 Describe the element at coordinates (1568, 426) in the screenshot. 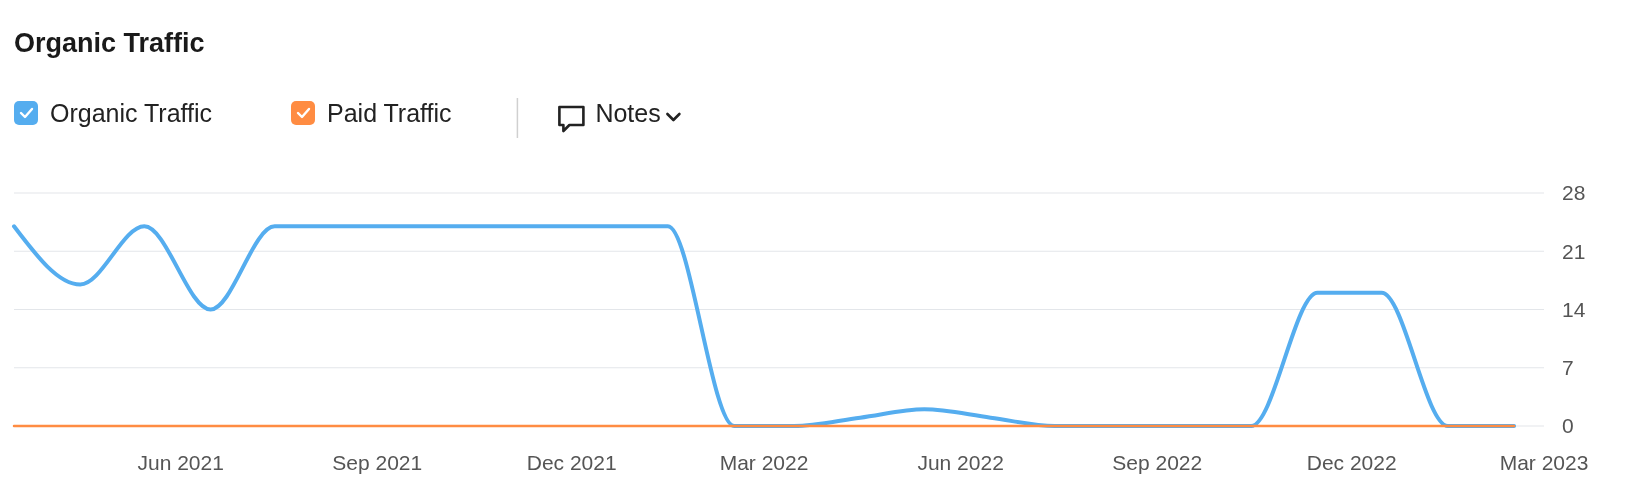

I see `y-tick-label: 0` at that location.